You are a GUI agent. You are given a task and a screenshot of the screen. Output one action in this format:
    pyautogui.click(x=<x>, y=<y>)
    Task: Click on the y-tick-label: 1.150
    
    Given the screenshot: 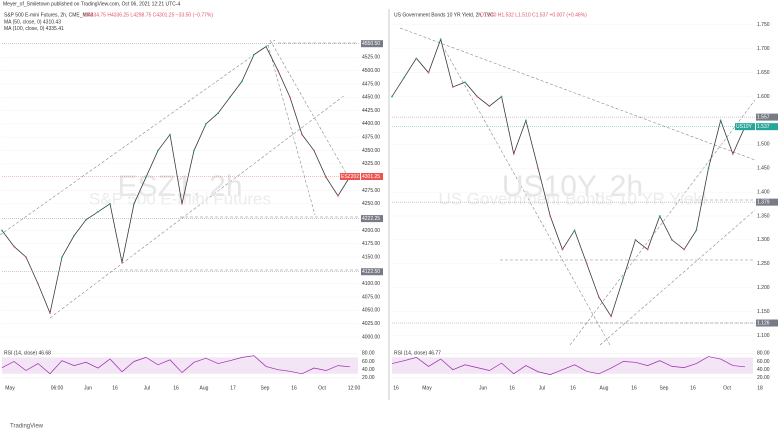 What is the action you would take?
    pyautogui.click(x=763, y=312)
    